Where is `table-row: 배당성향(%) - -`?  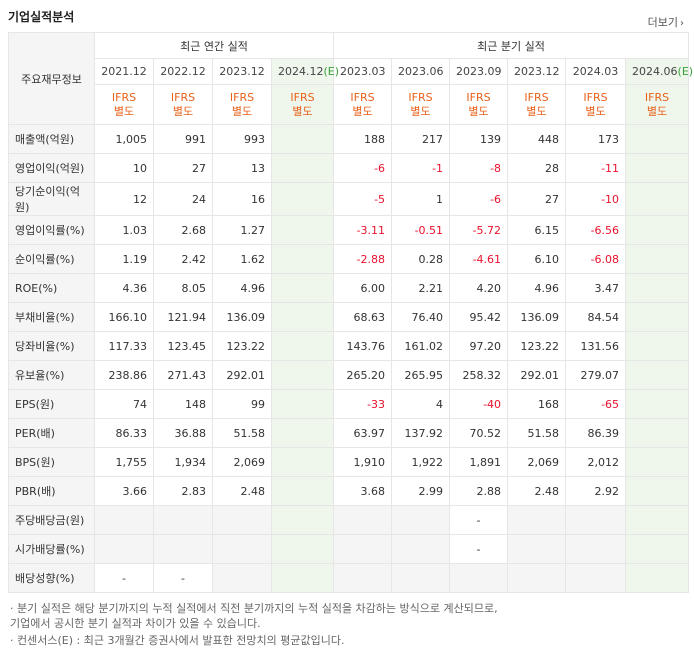
table-row: 배당성향(%) - - is located at coordinates (349, 578).